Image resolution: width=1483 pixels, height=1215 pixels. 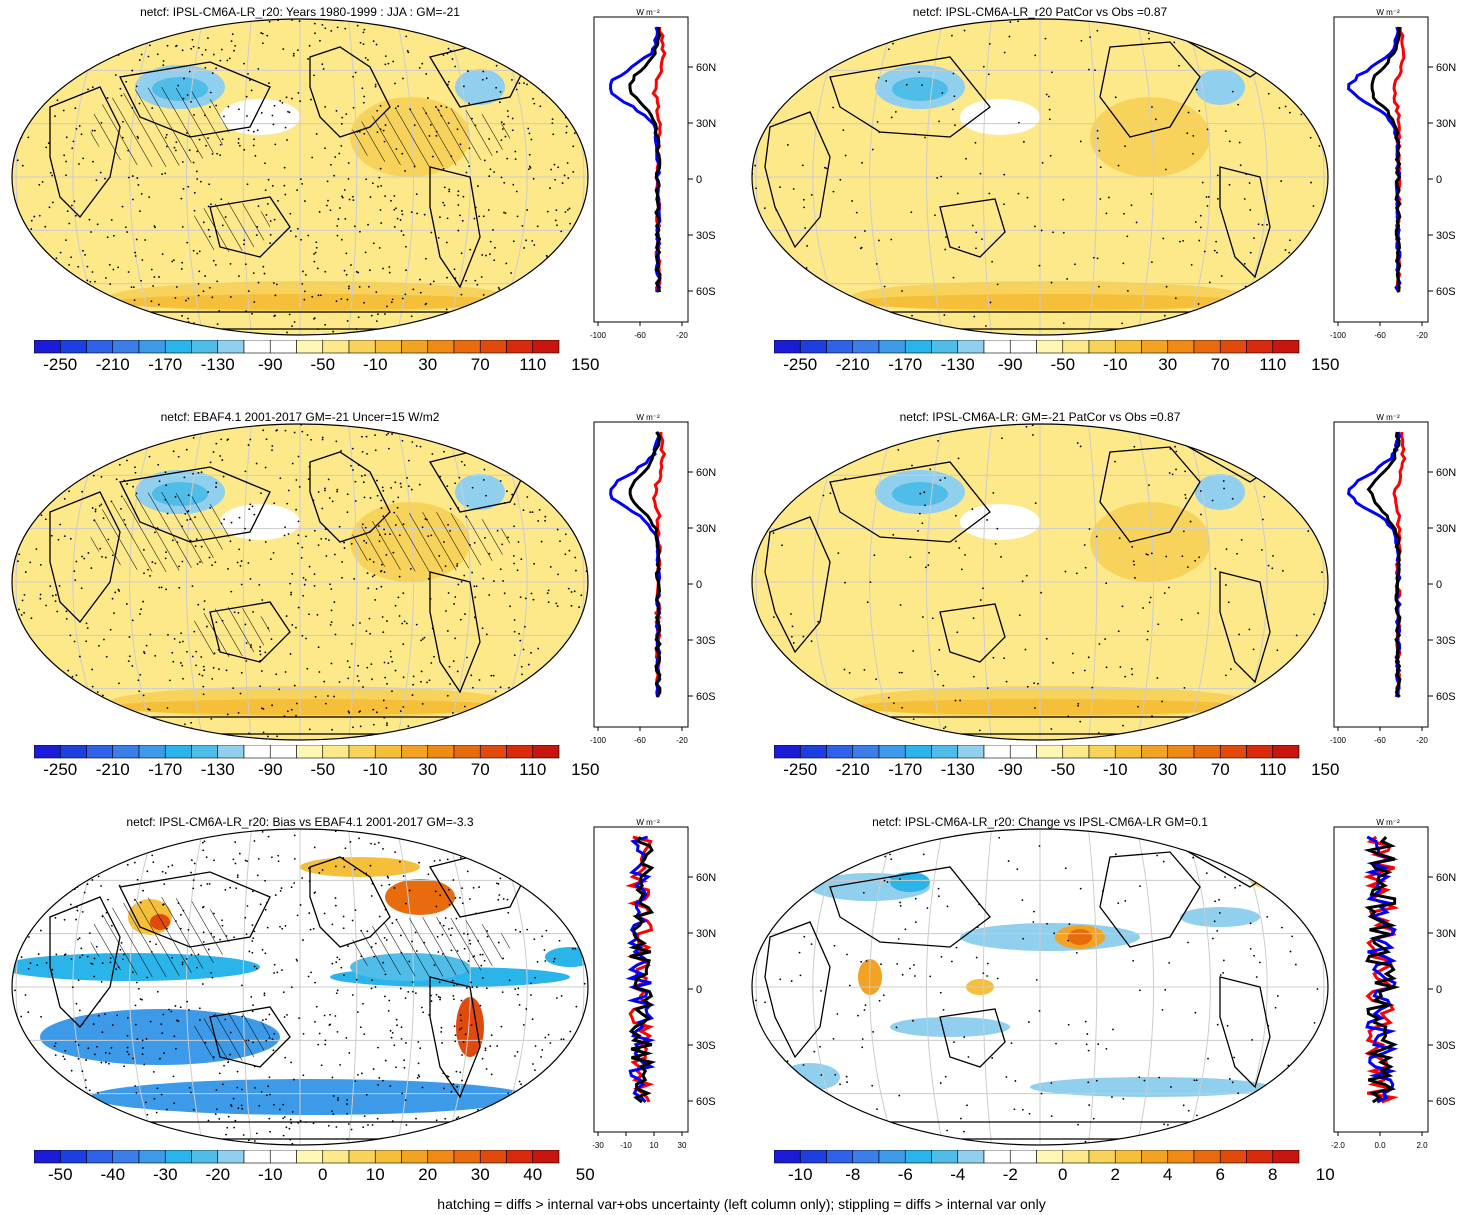 What do you see at coordinates (1273, 1174) in the screenshot?
I see `colorbar-label: 8` at bounding box center [1273, 1174].